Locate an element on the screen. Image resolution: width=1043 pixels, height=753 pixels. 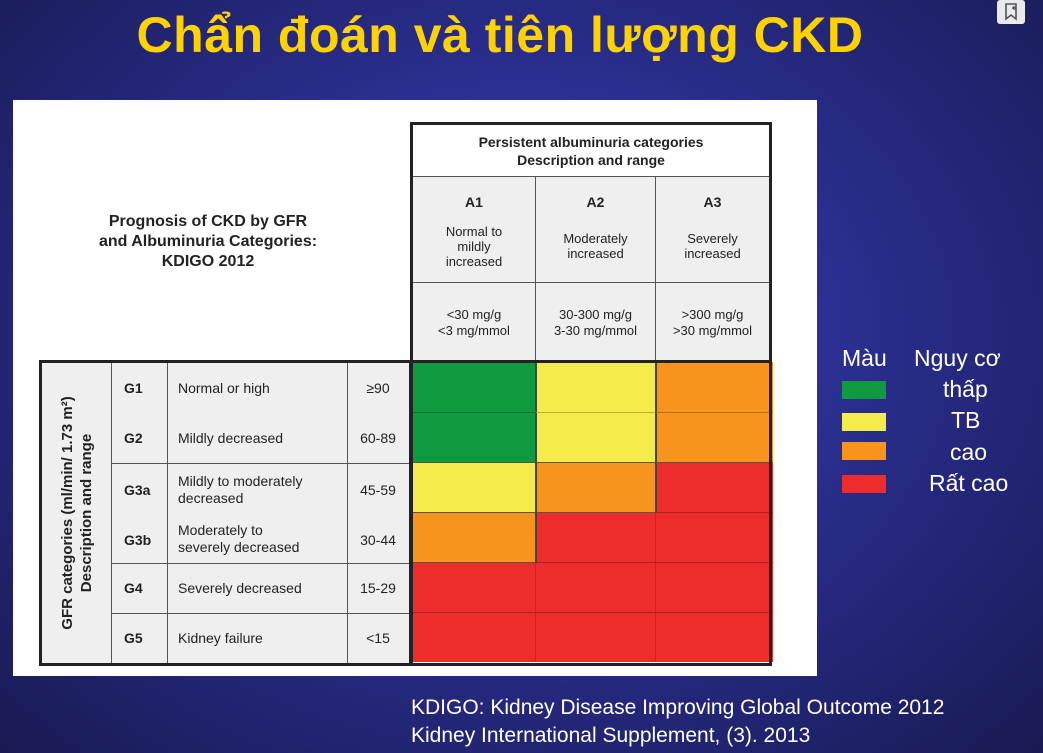
risk-cell-g4-a3 is located at coordinates (714, 587).